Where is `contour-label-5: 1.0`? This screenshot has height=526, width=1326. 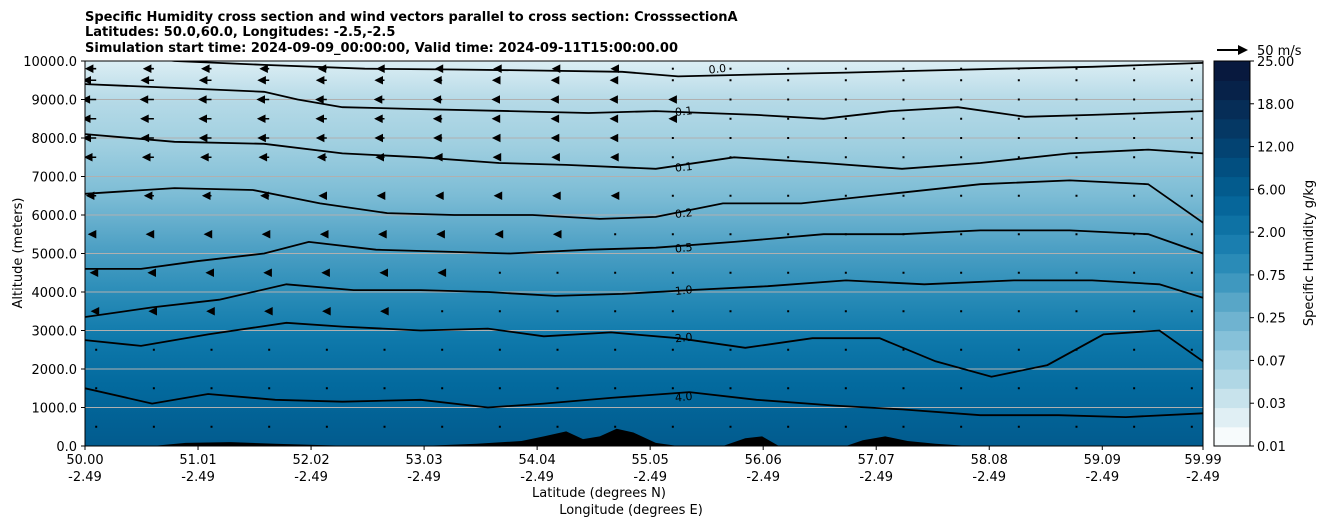
contour-label-5: 1.0 is located at coordinates (683, 290).